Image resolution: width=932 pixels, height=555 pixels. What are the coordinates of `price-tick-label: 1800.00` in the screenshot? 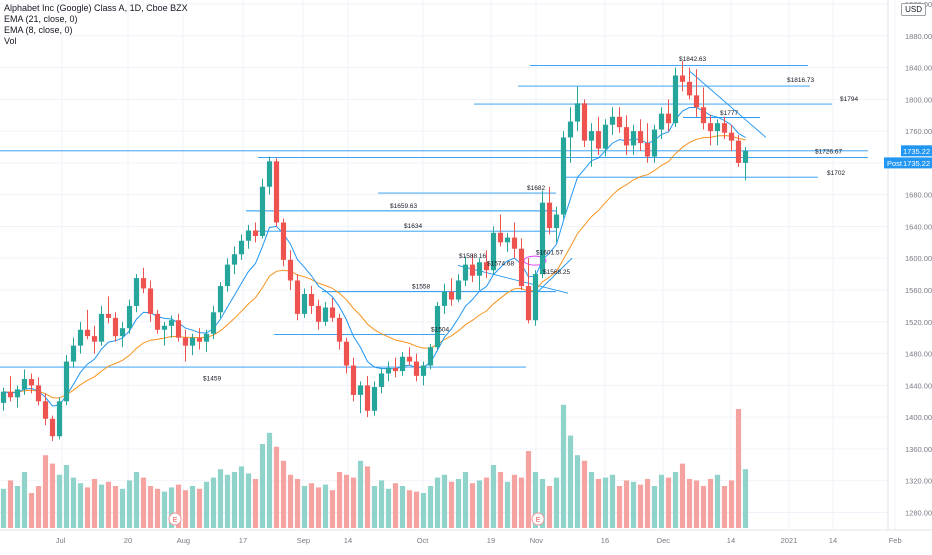 It's located at (918, 99).